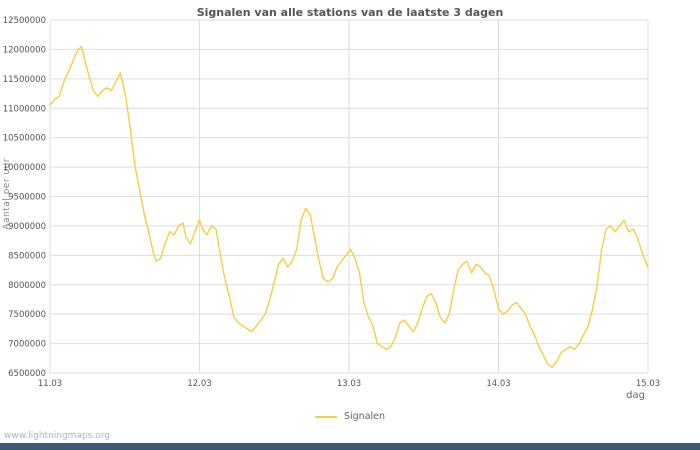 Image resolution: width=700 pixels, height=450 pixels. Describe the element at coordinates (27, 315) in the screenshot. I see `svg-text: 7500000` at that location.